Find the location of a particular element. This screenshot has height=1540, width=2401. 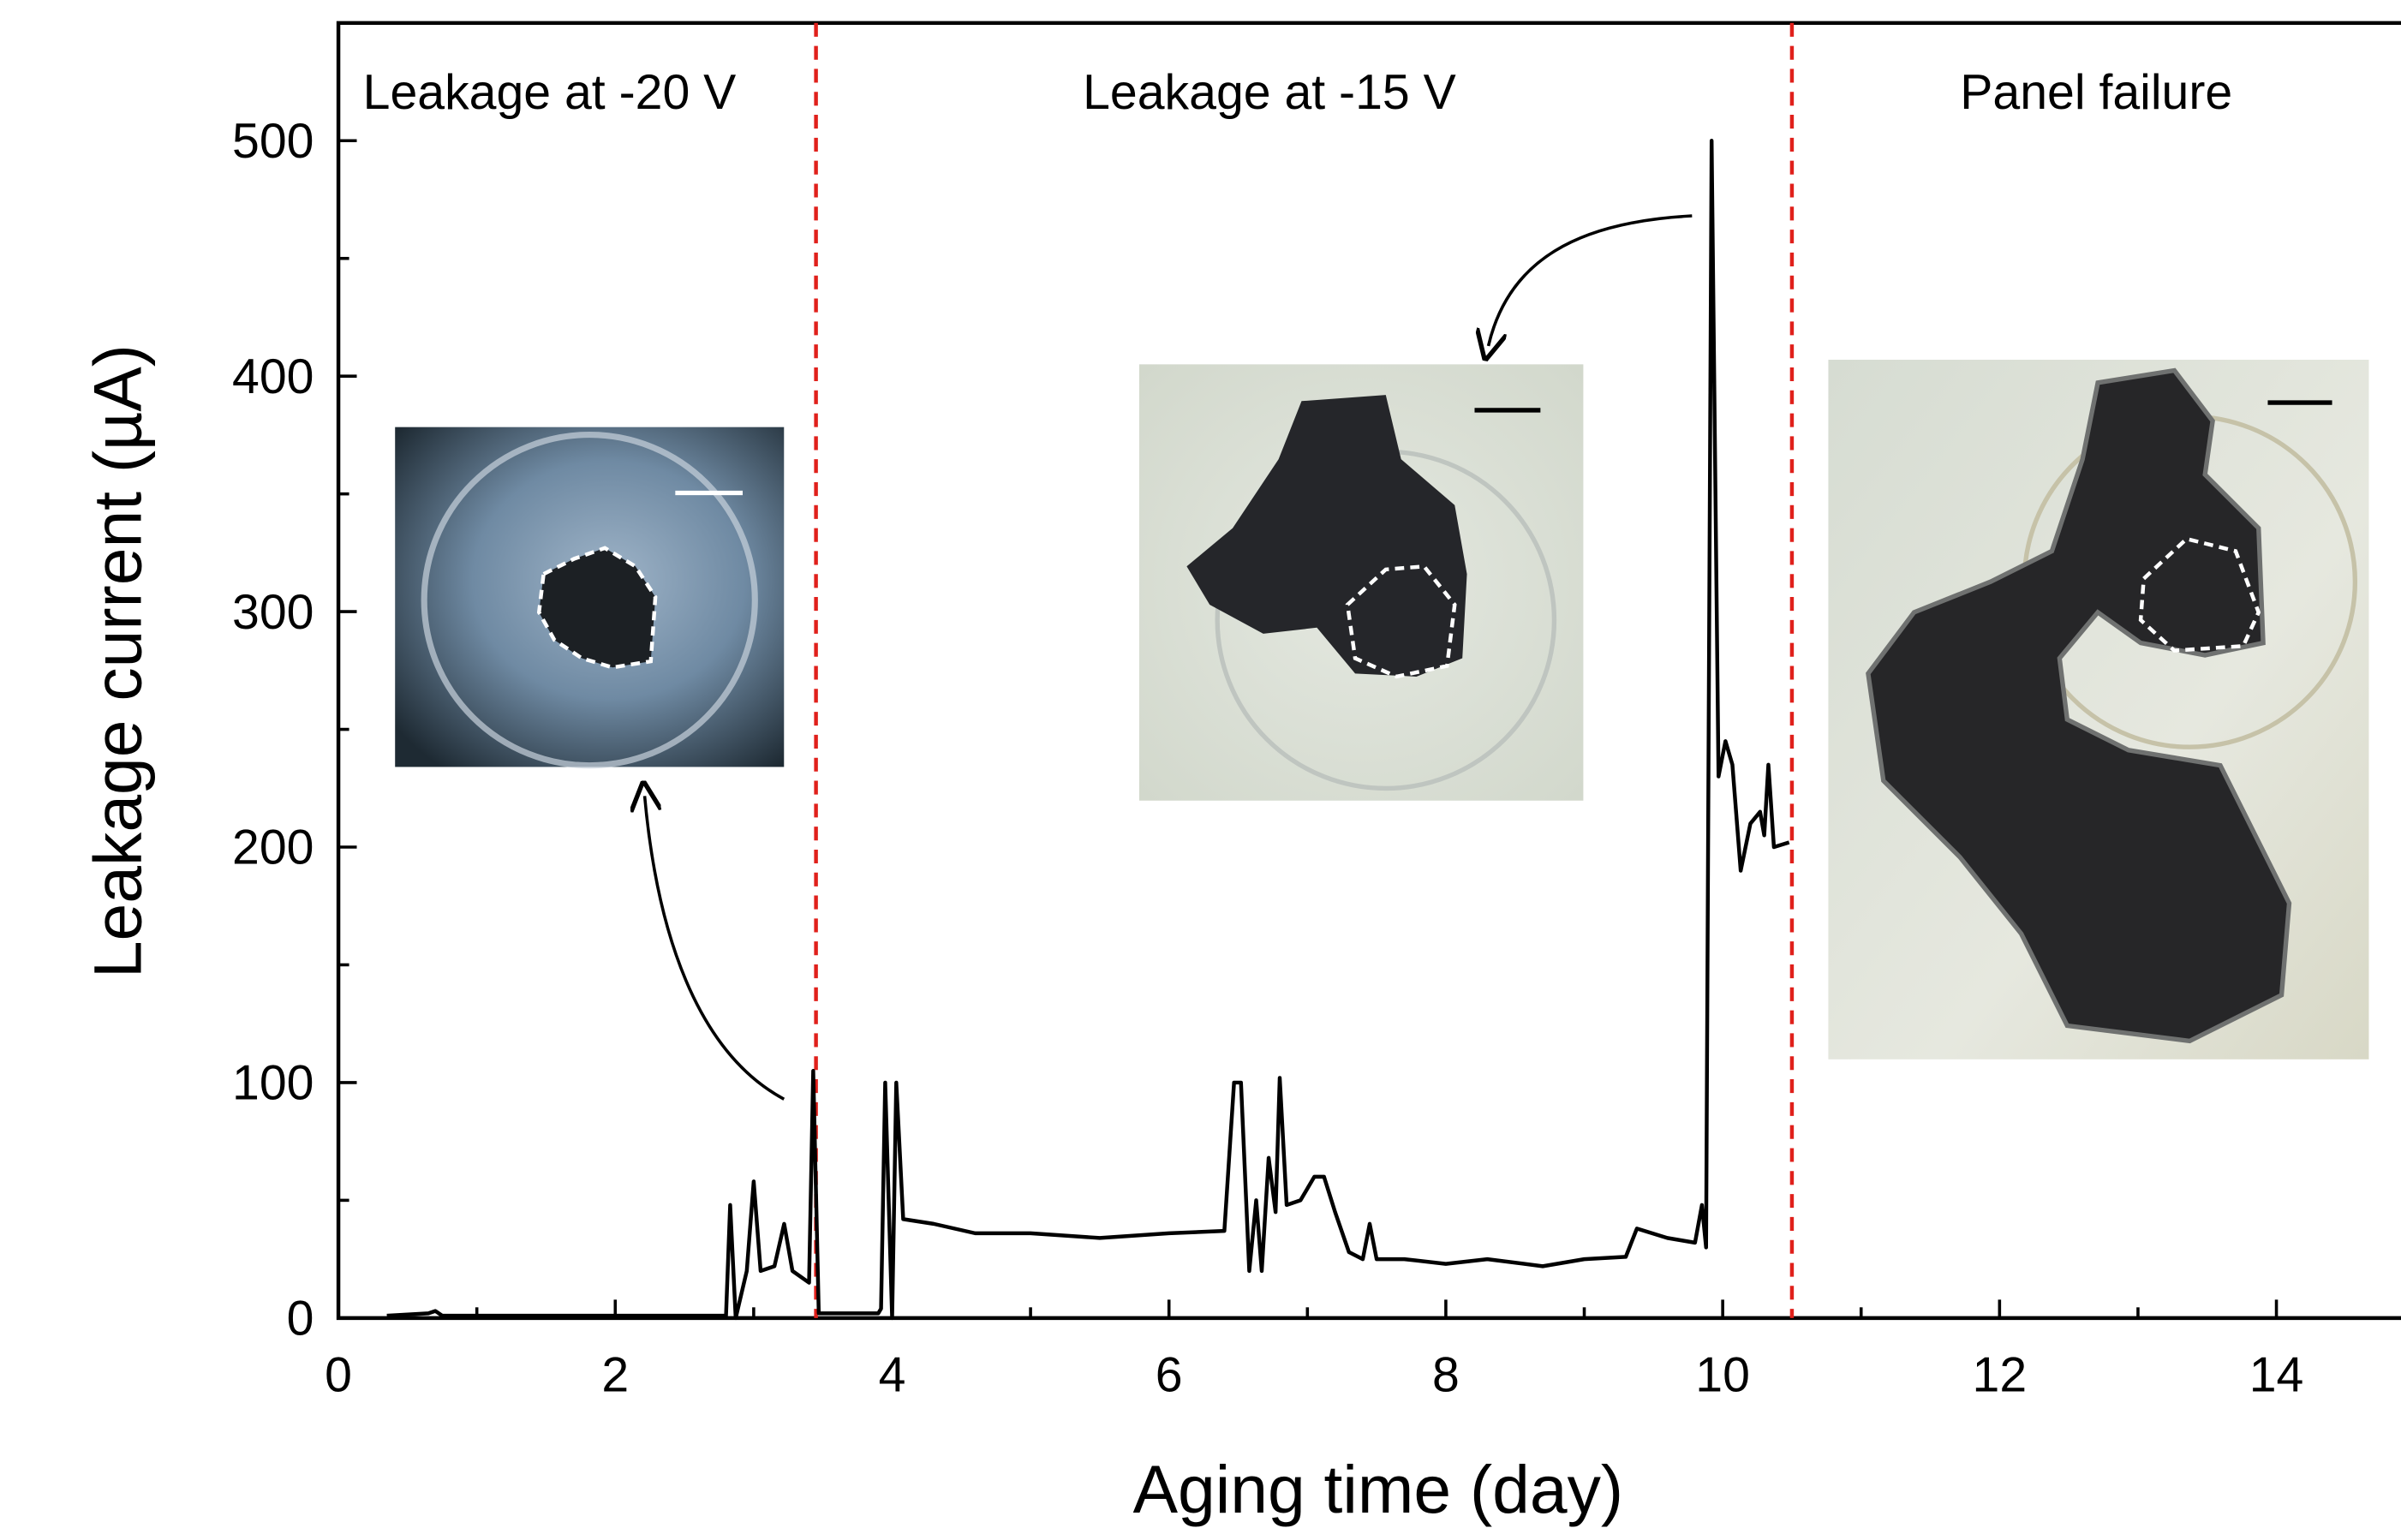

x-tick-label: 4 is located at coordinates (893, 1375).